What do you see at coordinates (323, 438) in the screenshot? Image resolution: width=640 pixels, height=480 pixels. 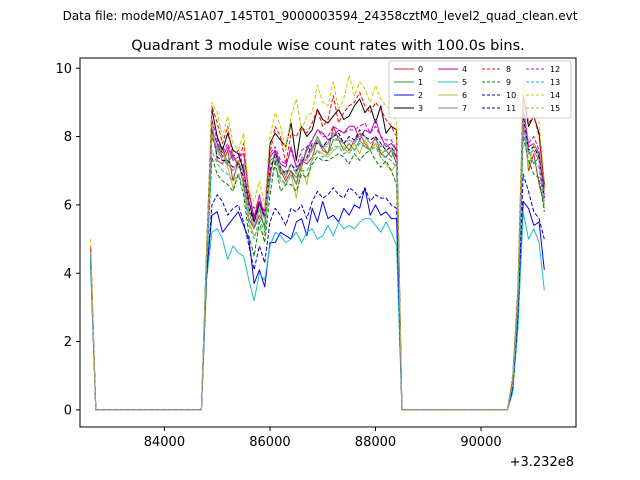 I see `x-axis-ticks: 84000 86000 88000 90000` at bounding box center [323, 438].